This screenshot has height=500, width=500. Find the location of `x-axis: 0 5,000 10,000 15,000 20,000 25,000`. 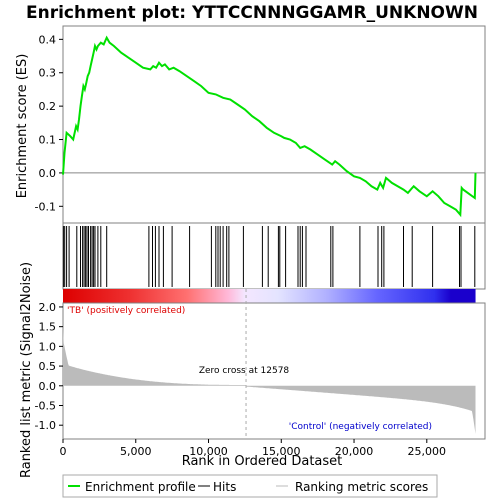

x-axis: 0 5,000 10,000 15,000 20,000 25,000 is located at coordinates (253, 448).